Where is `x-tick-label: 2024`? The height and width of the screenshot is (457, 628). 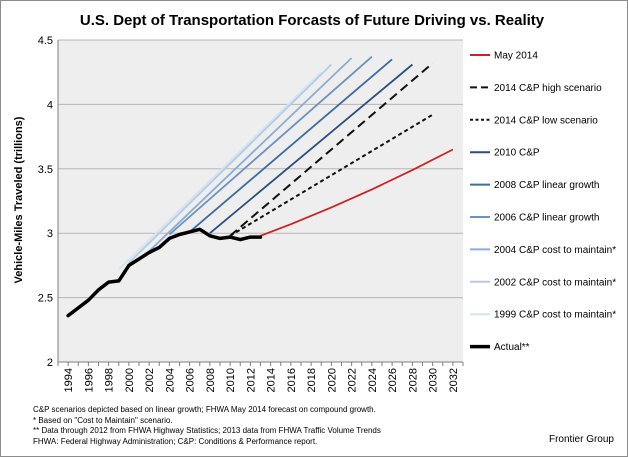
x-tick-label: 2024 is located at coordinates (373, 380).